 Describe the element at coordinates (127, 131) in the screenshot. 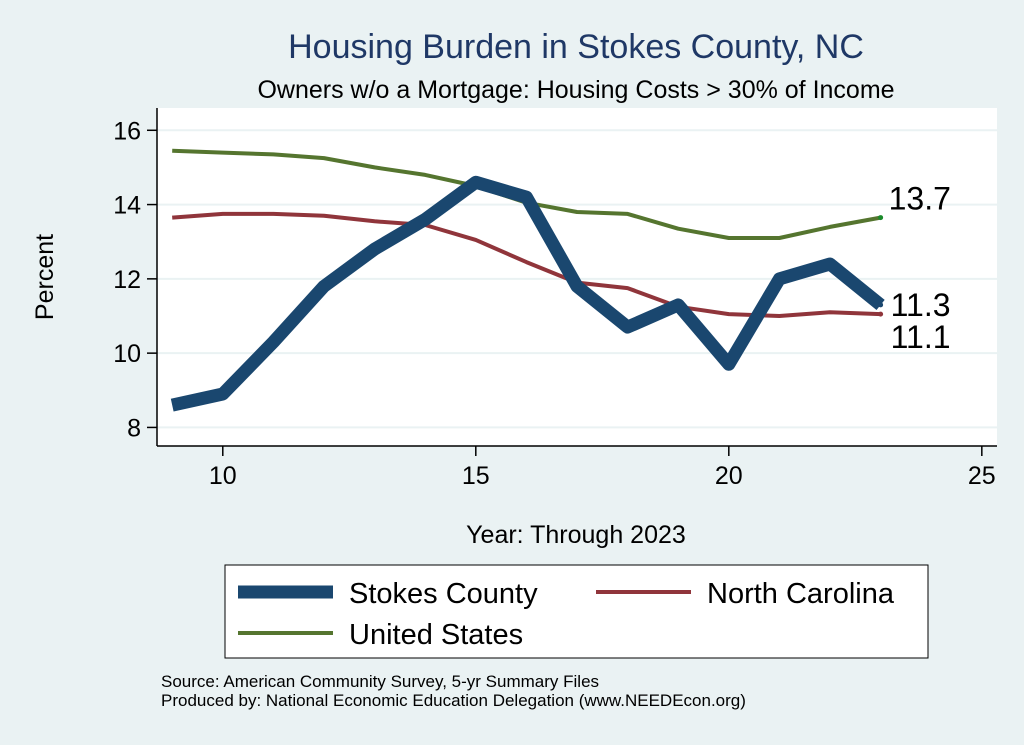

I see `y-tick-label: 16` at that location.